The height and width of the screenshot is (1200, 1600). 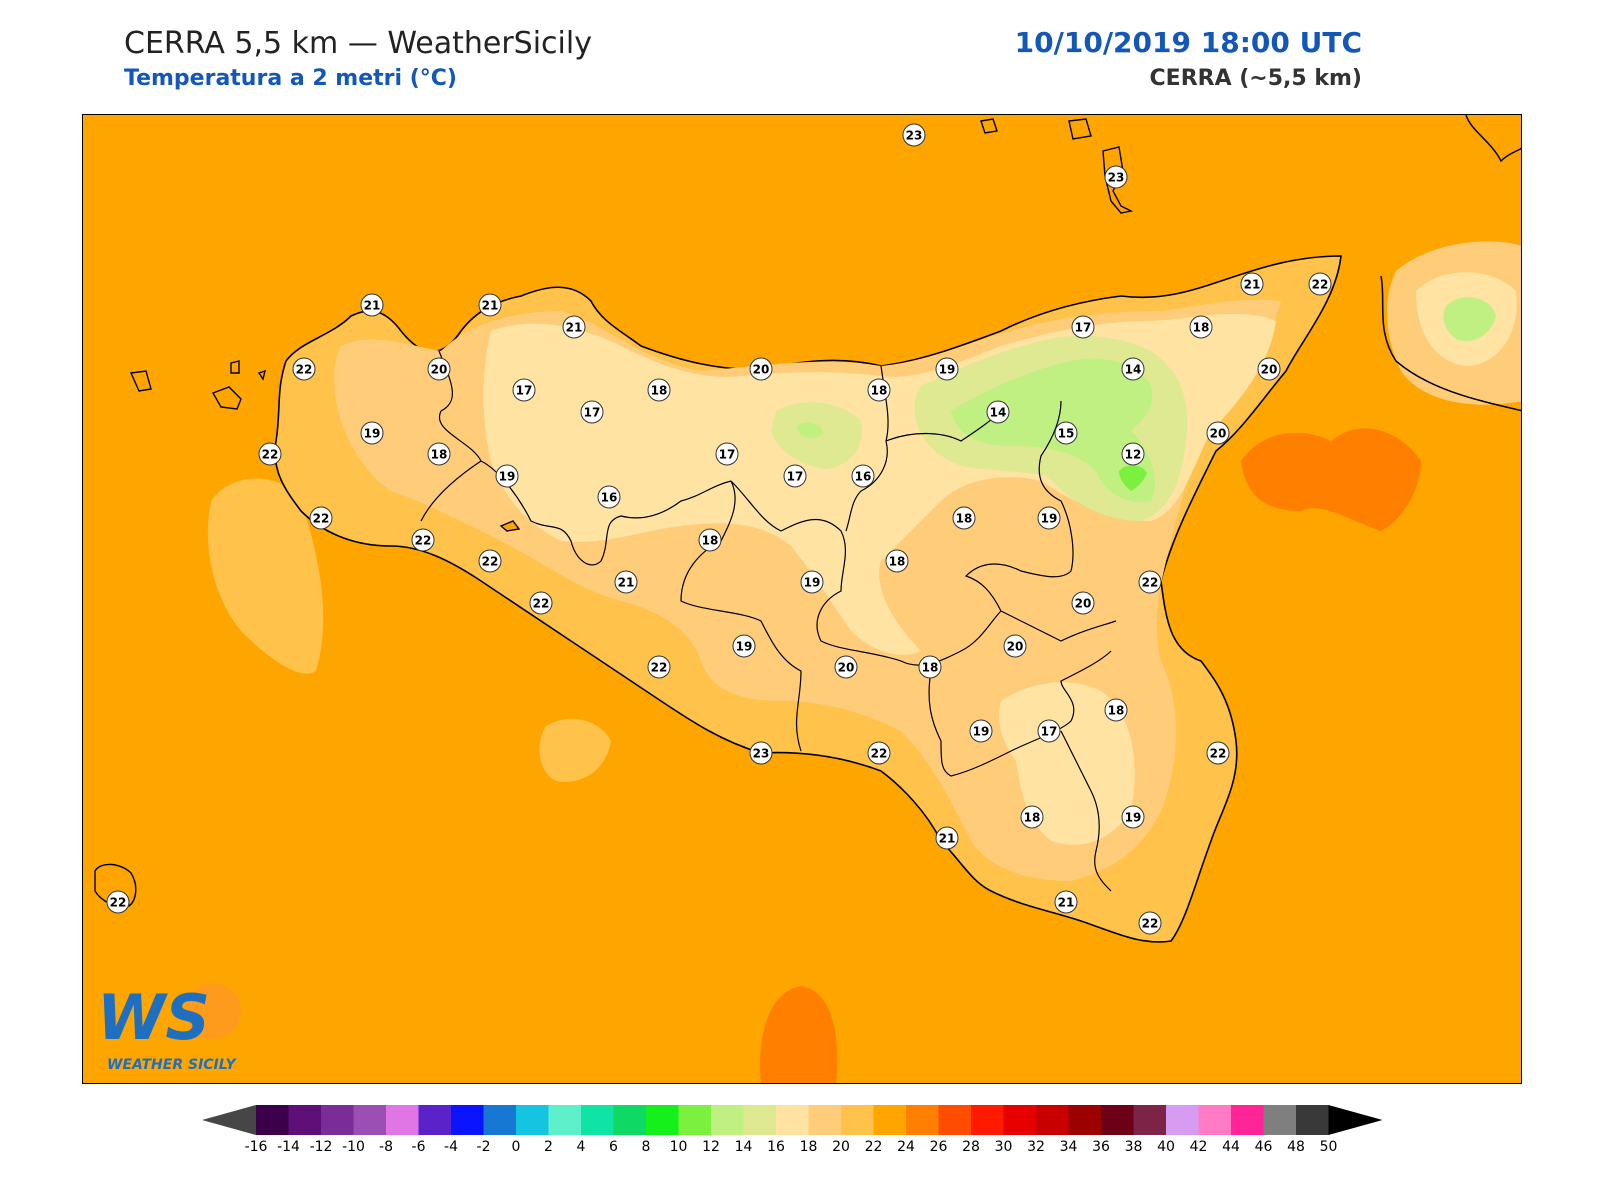 I want to click on colorbar-tick-label: 34, so click(x=1069, y=1147).